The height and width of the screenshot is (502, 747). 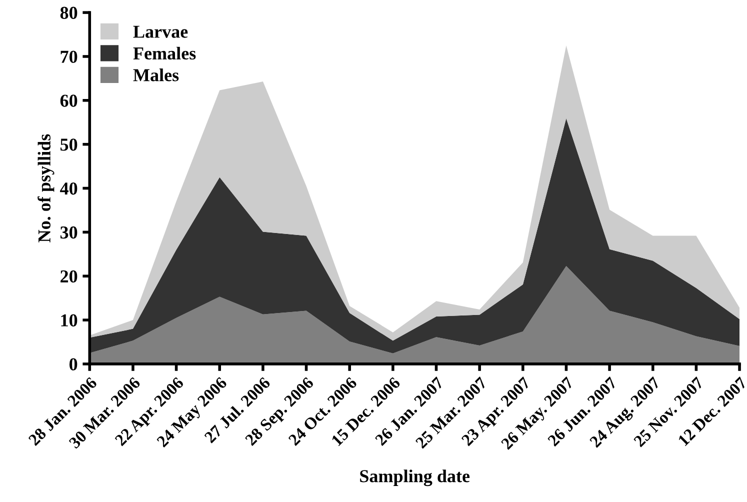 What do you see at coordinates (156, 75) in the screenshot?
I see `legend-label: Males` at bounding box center [156, 75].